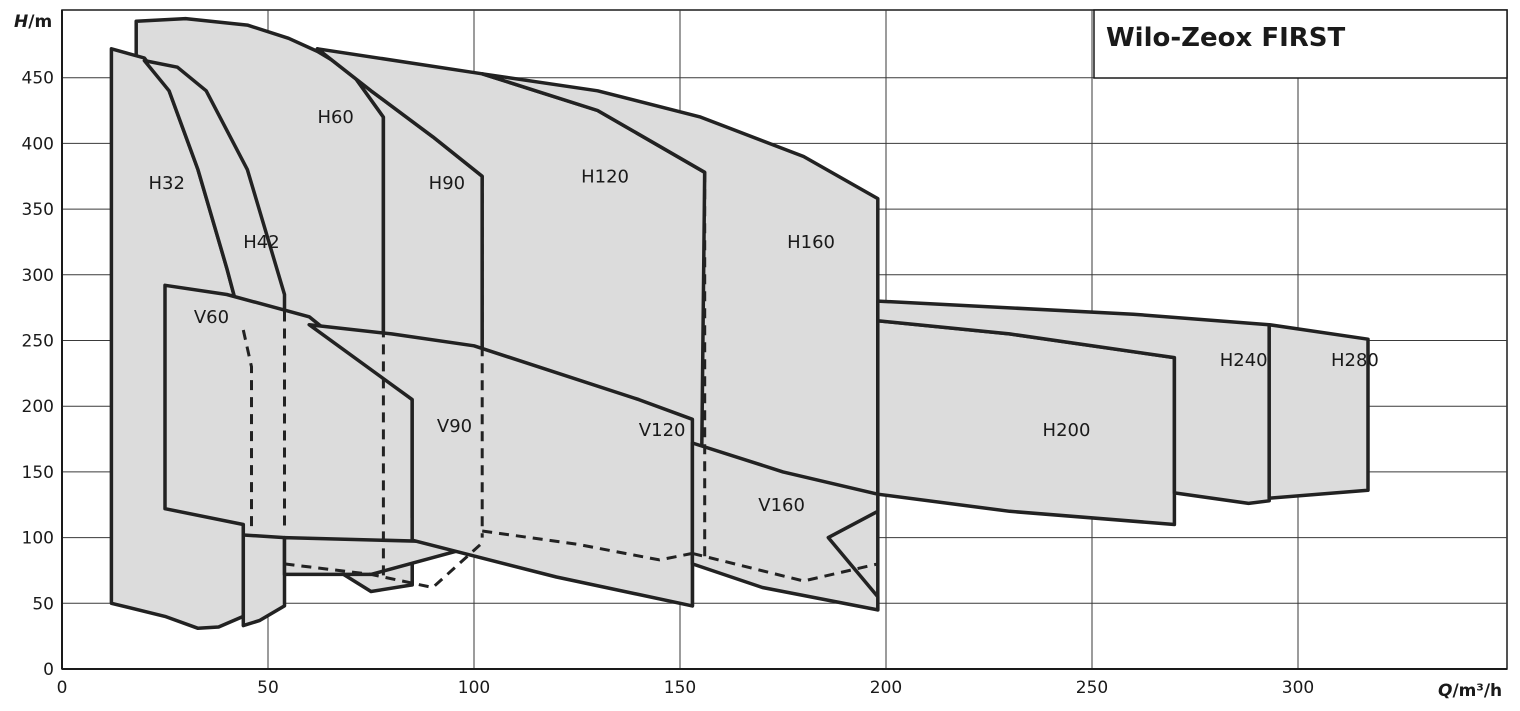  What do you see at coordinates (662, 430) in the screenshot?
I see `region-label-v120: V120` at bounding box center [662, 430].